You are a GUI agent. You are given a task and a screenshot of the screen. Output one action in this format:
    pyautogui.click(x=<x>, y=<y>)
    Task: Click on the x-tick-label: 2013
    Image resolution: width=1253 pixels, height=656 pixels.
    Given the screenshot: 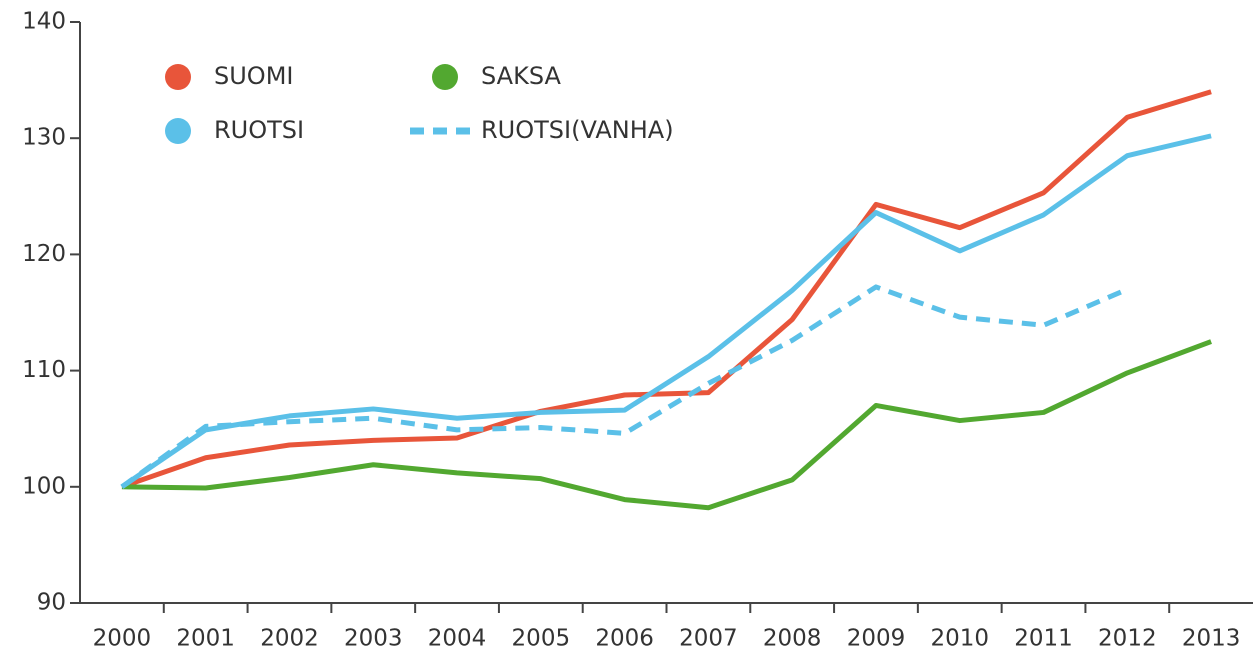 What is the action you would take?
    pyautogui.click(x=1211, y=639)
    